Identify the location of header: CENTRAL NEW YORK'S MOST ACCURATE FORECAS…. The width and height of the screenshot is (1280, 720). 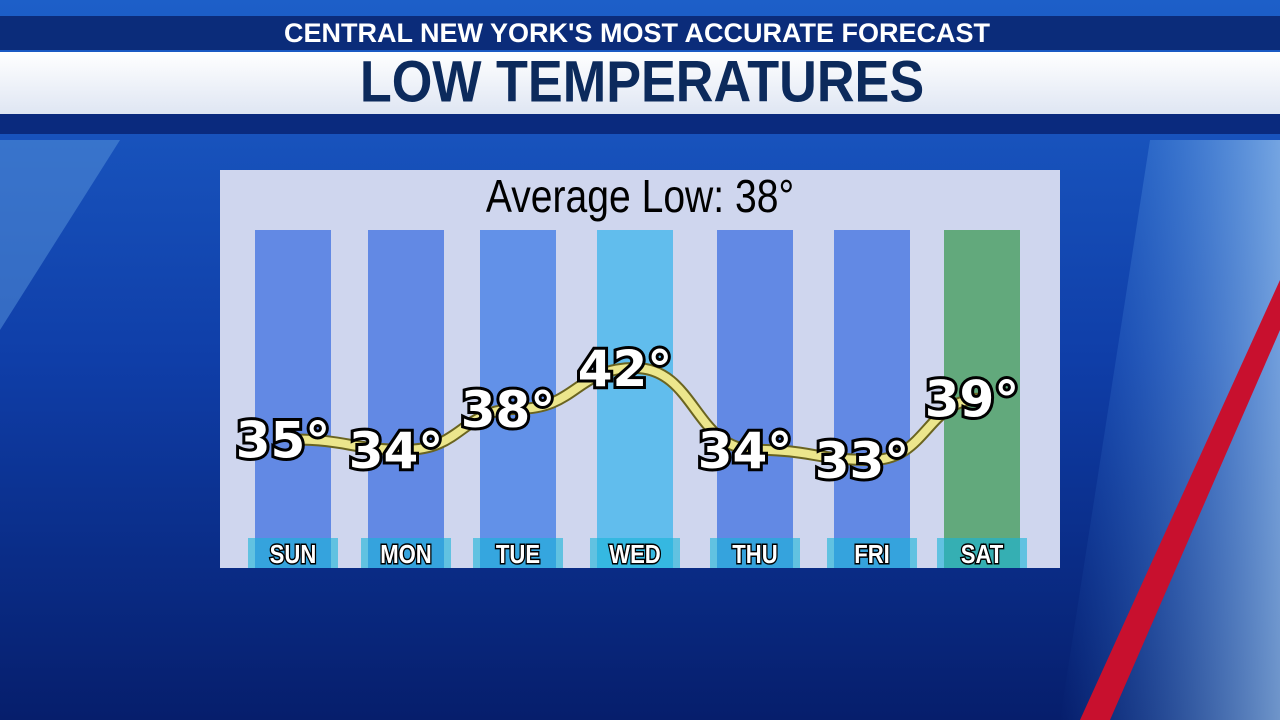
(637, 33).